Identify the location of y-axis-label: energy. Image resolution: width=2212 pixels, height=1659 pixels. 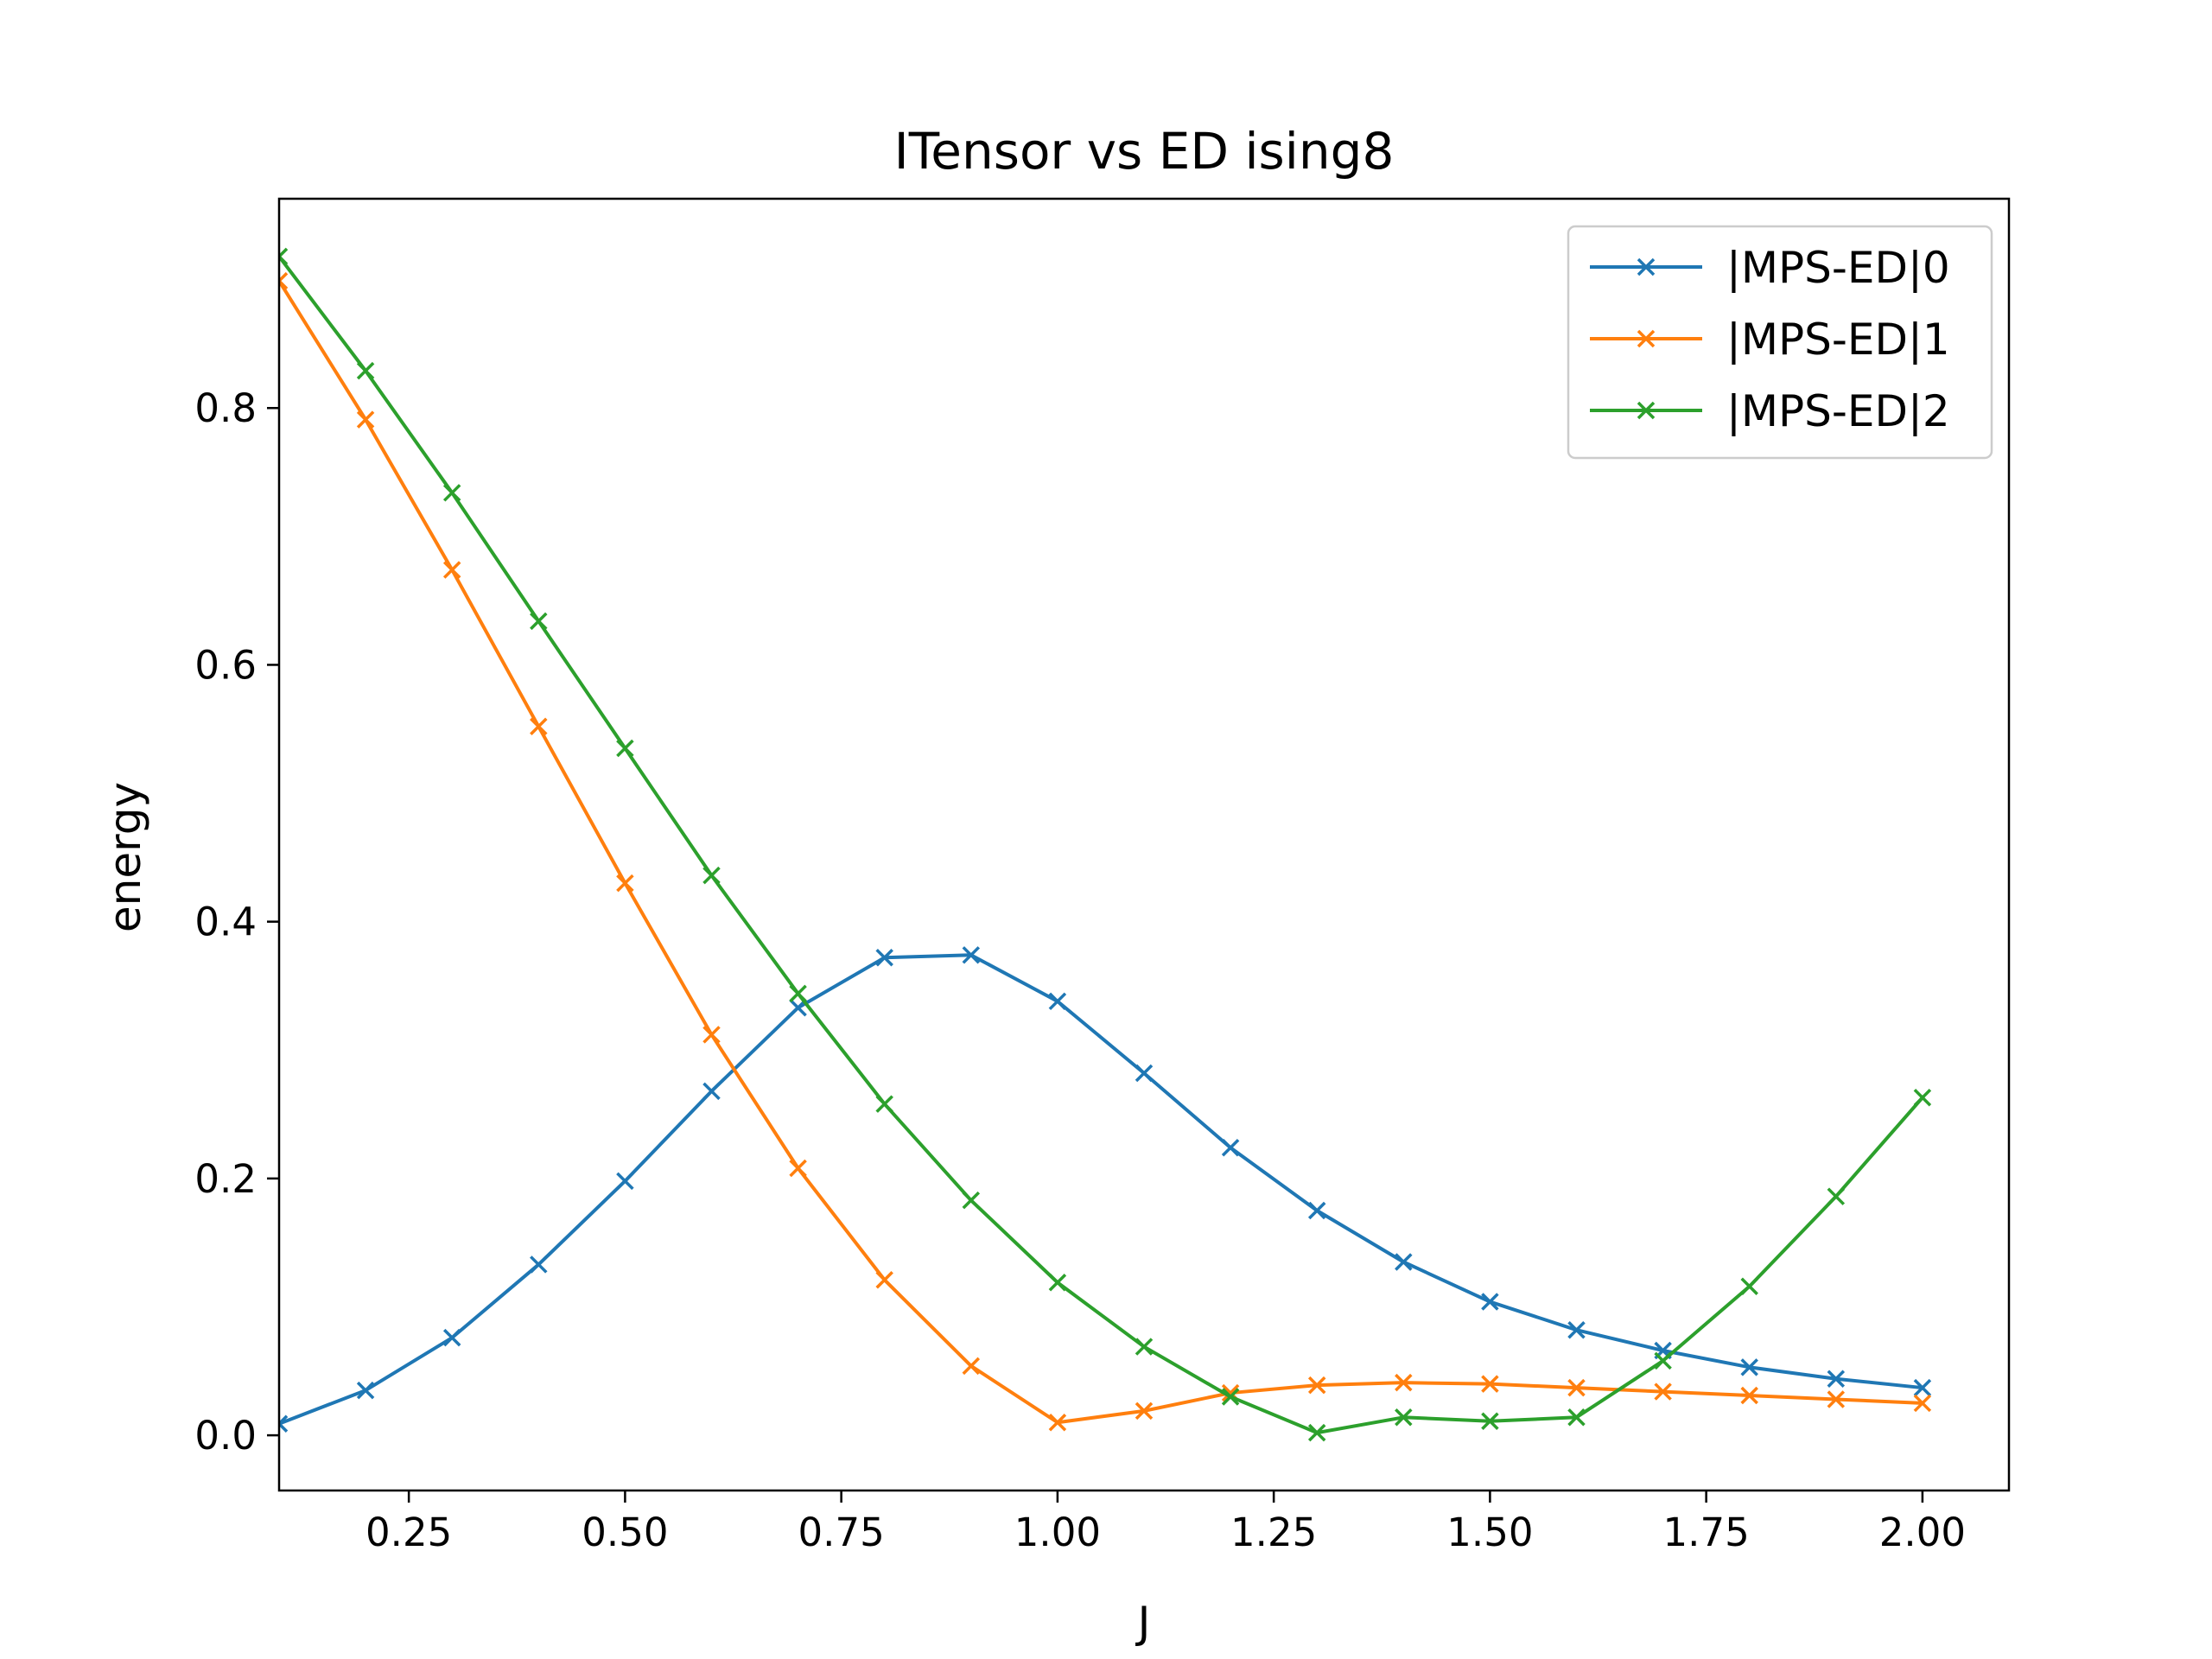
(125, 857).